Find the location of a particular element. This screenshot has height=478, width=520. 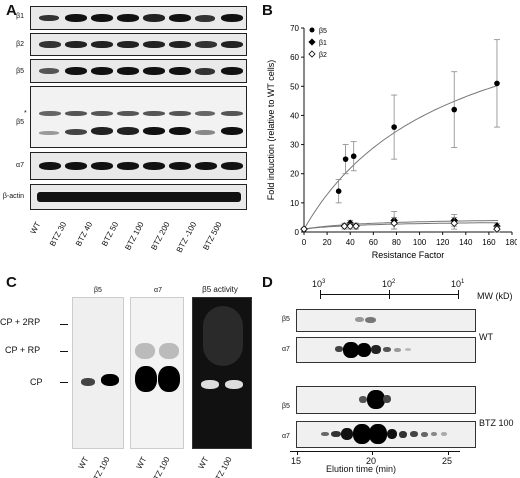

label-cp-2rp: CP + 2RP is located at coordinates (20, 322).